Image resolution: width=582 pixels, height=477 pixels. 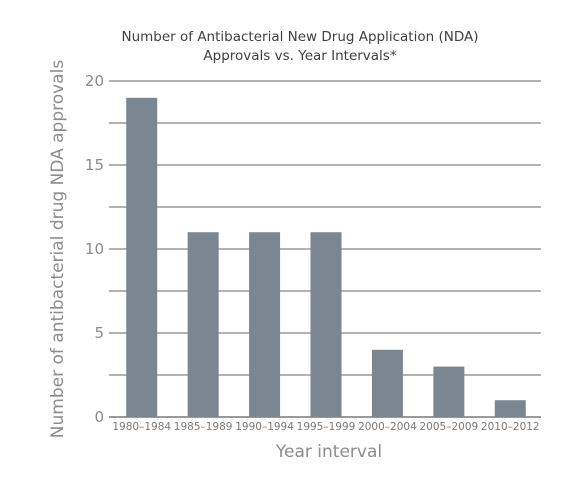 I want to click on x-tick-label: 2005–2009, so click(x=449, y=427).